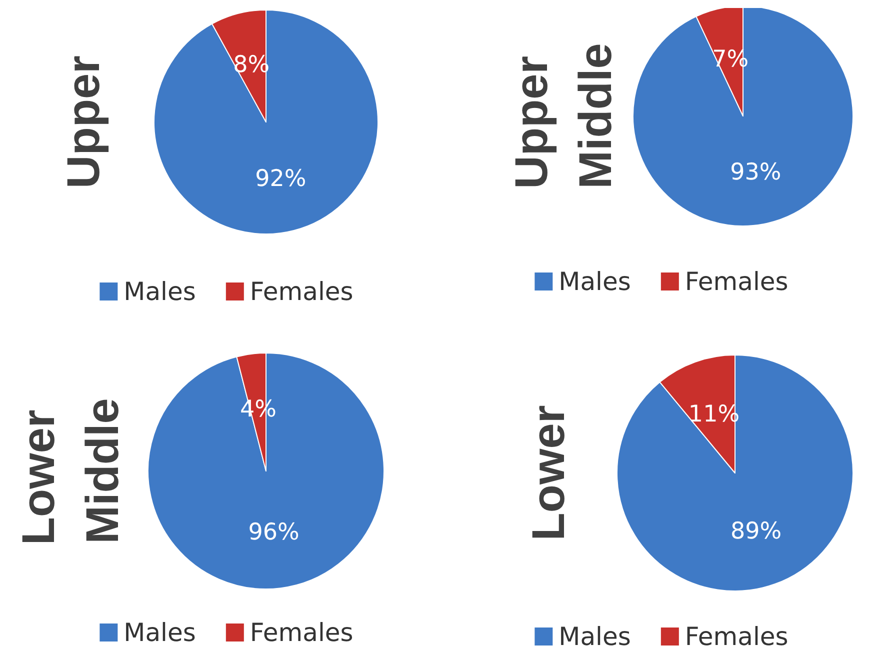  Describe the element at coordinates (274, 533) in the screenshot. I see `data-label: 96%` at that location.